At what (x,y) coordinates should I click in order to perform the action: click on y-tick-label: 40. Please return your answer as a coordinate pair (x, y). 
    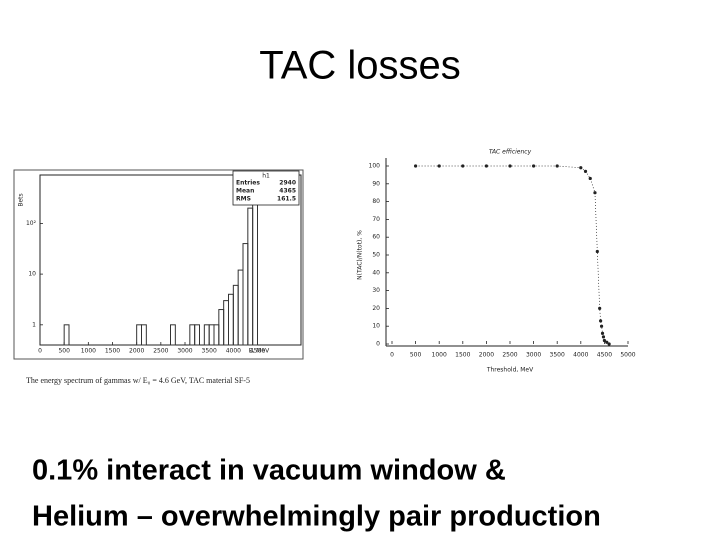
    Looking at the image, I should click on (376, 272).